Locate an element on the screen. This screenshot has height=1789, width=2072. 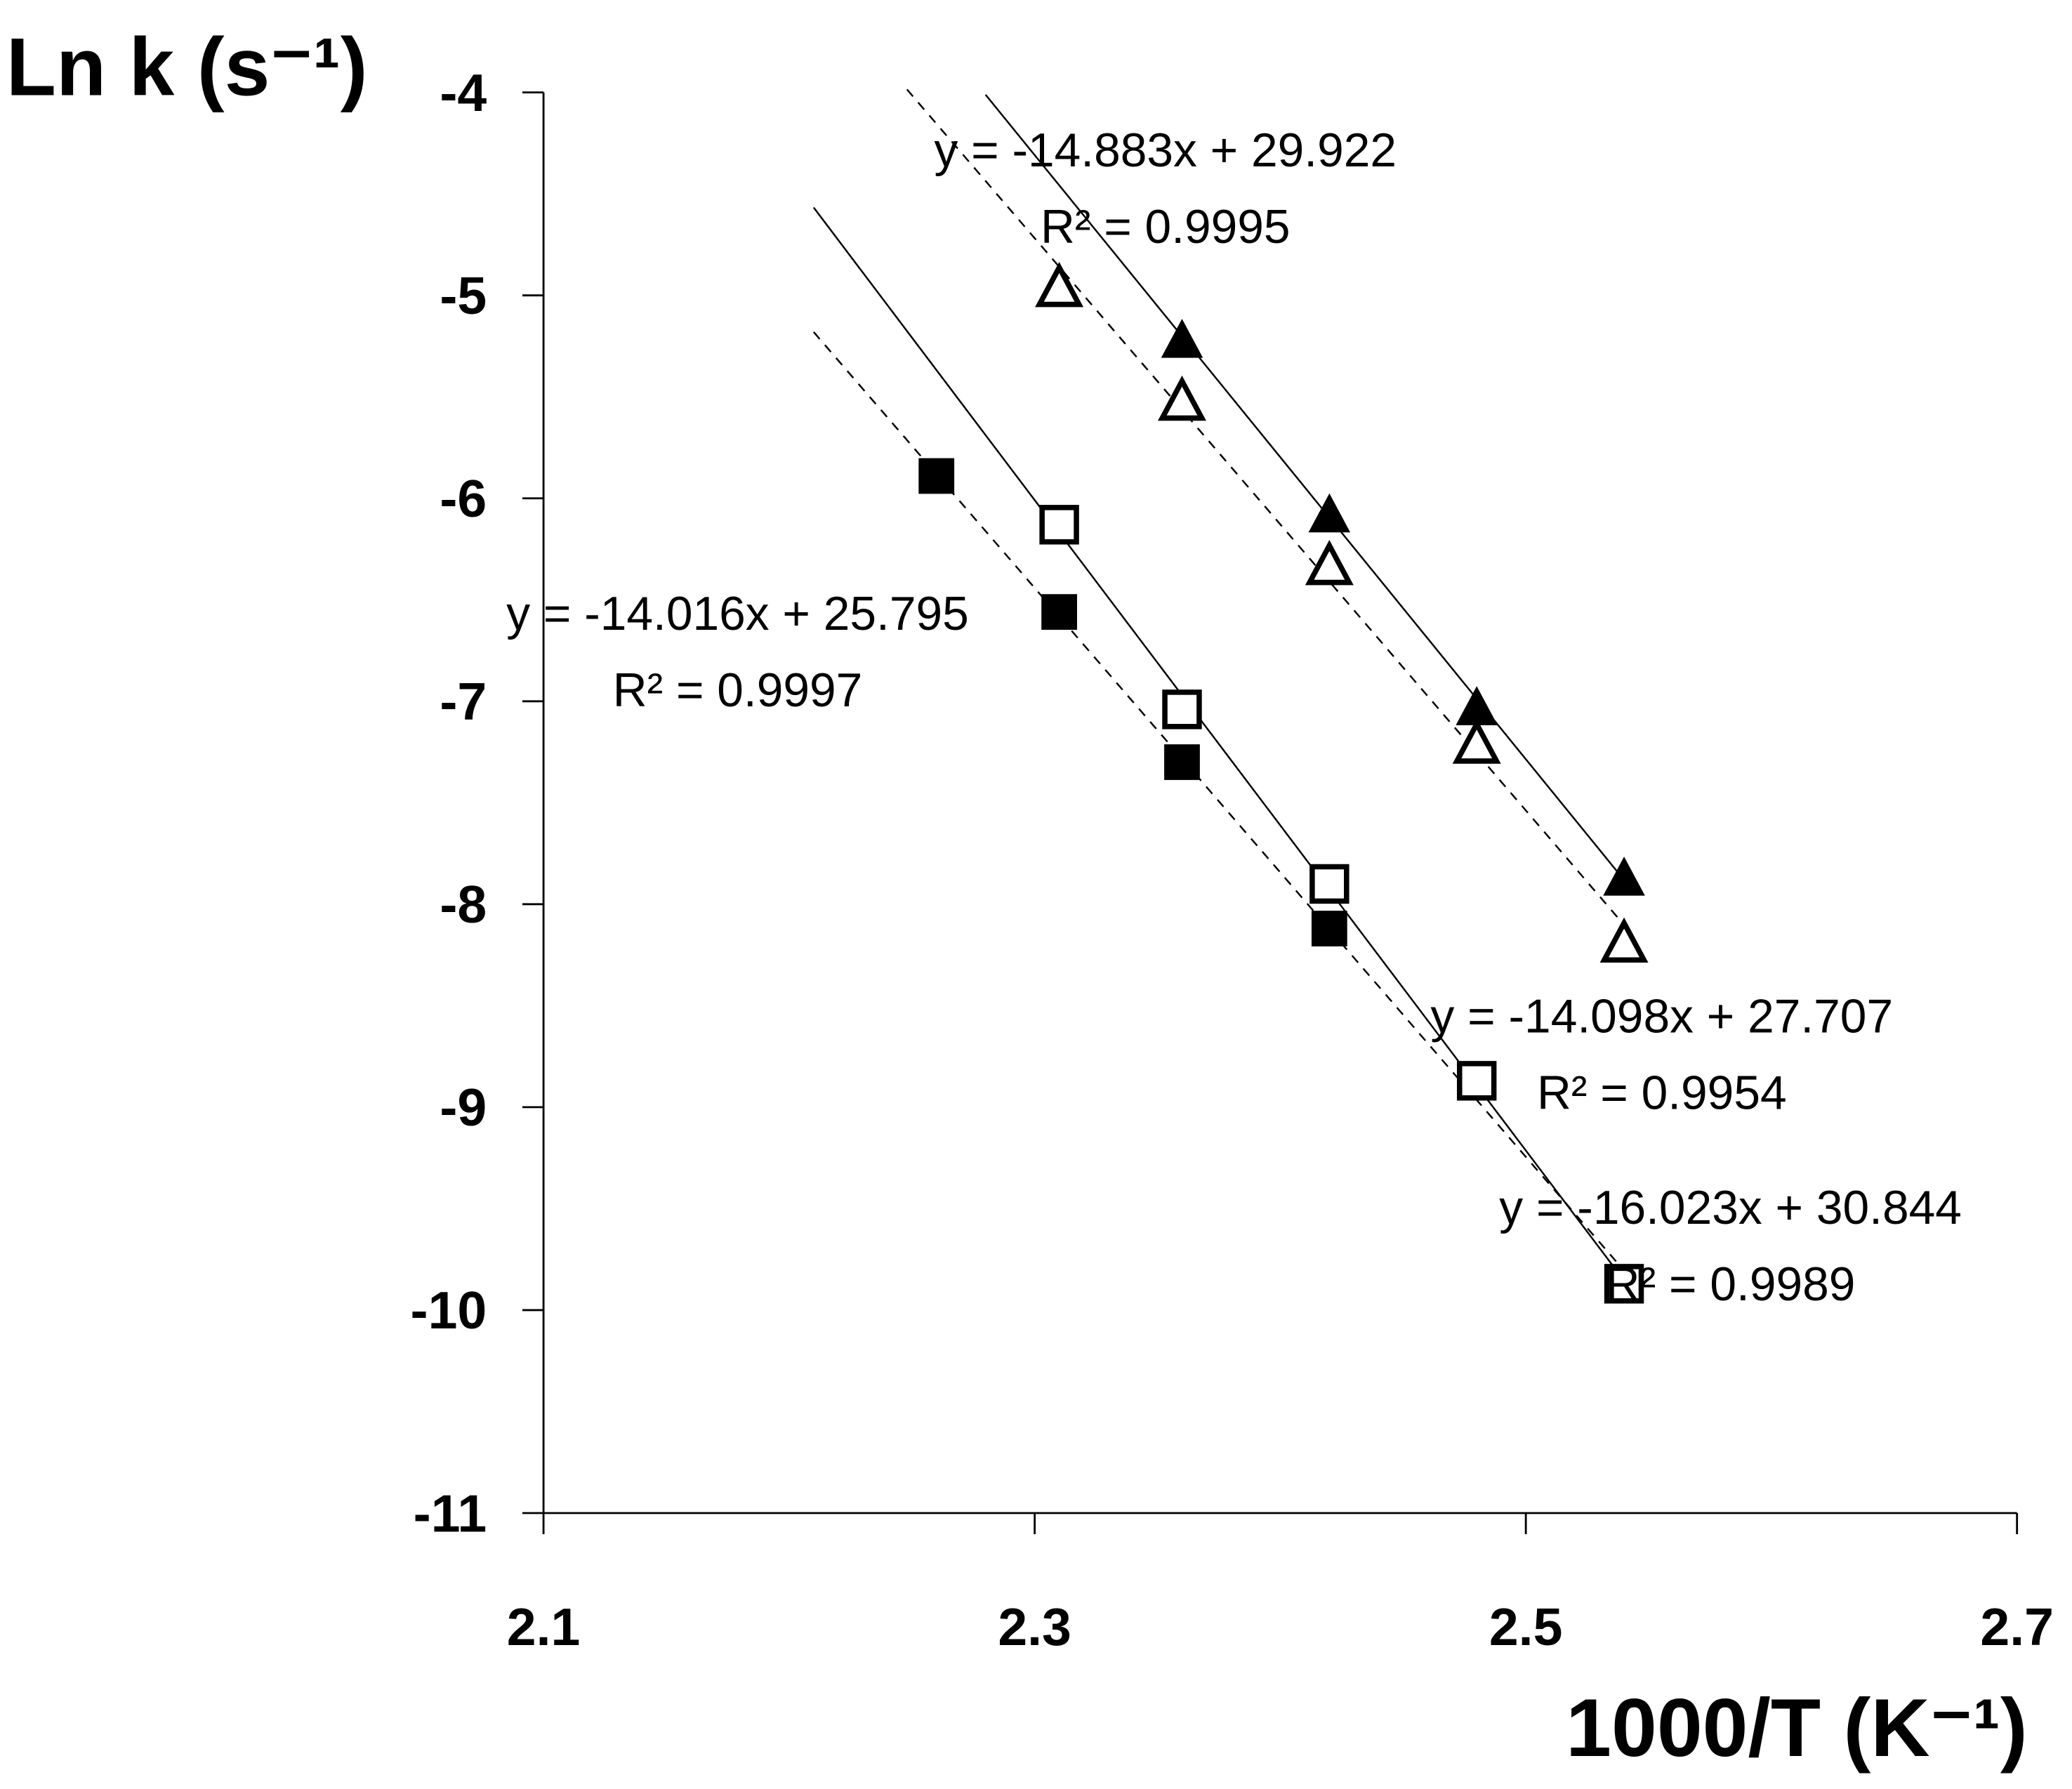
y-tick-label: -10 is located at coordinates (449, 1310).